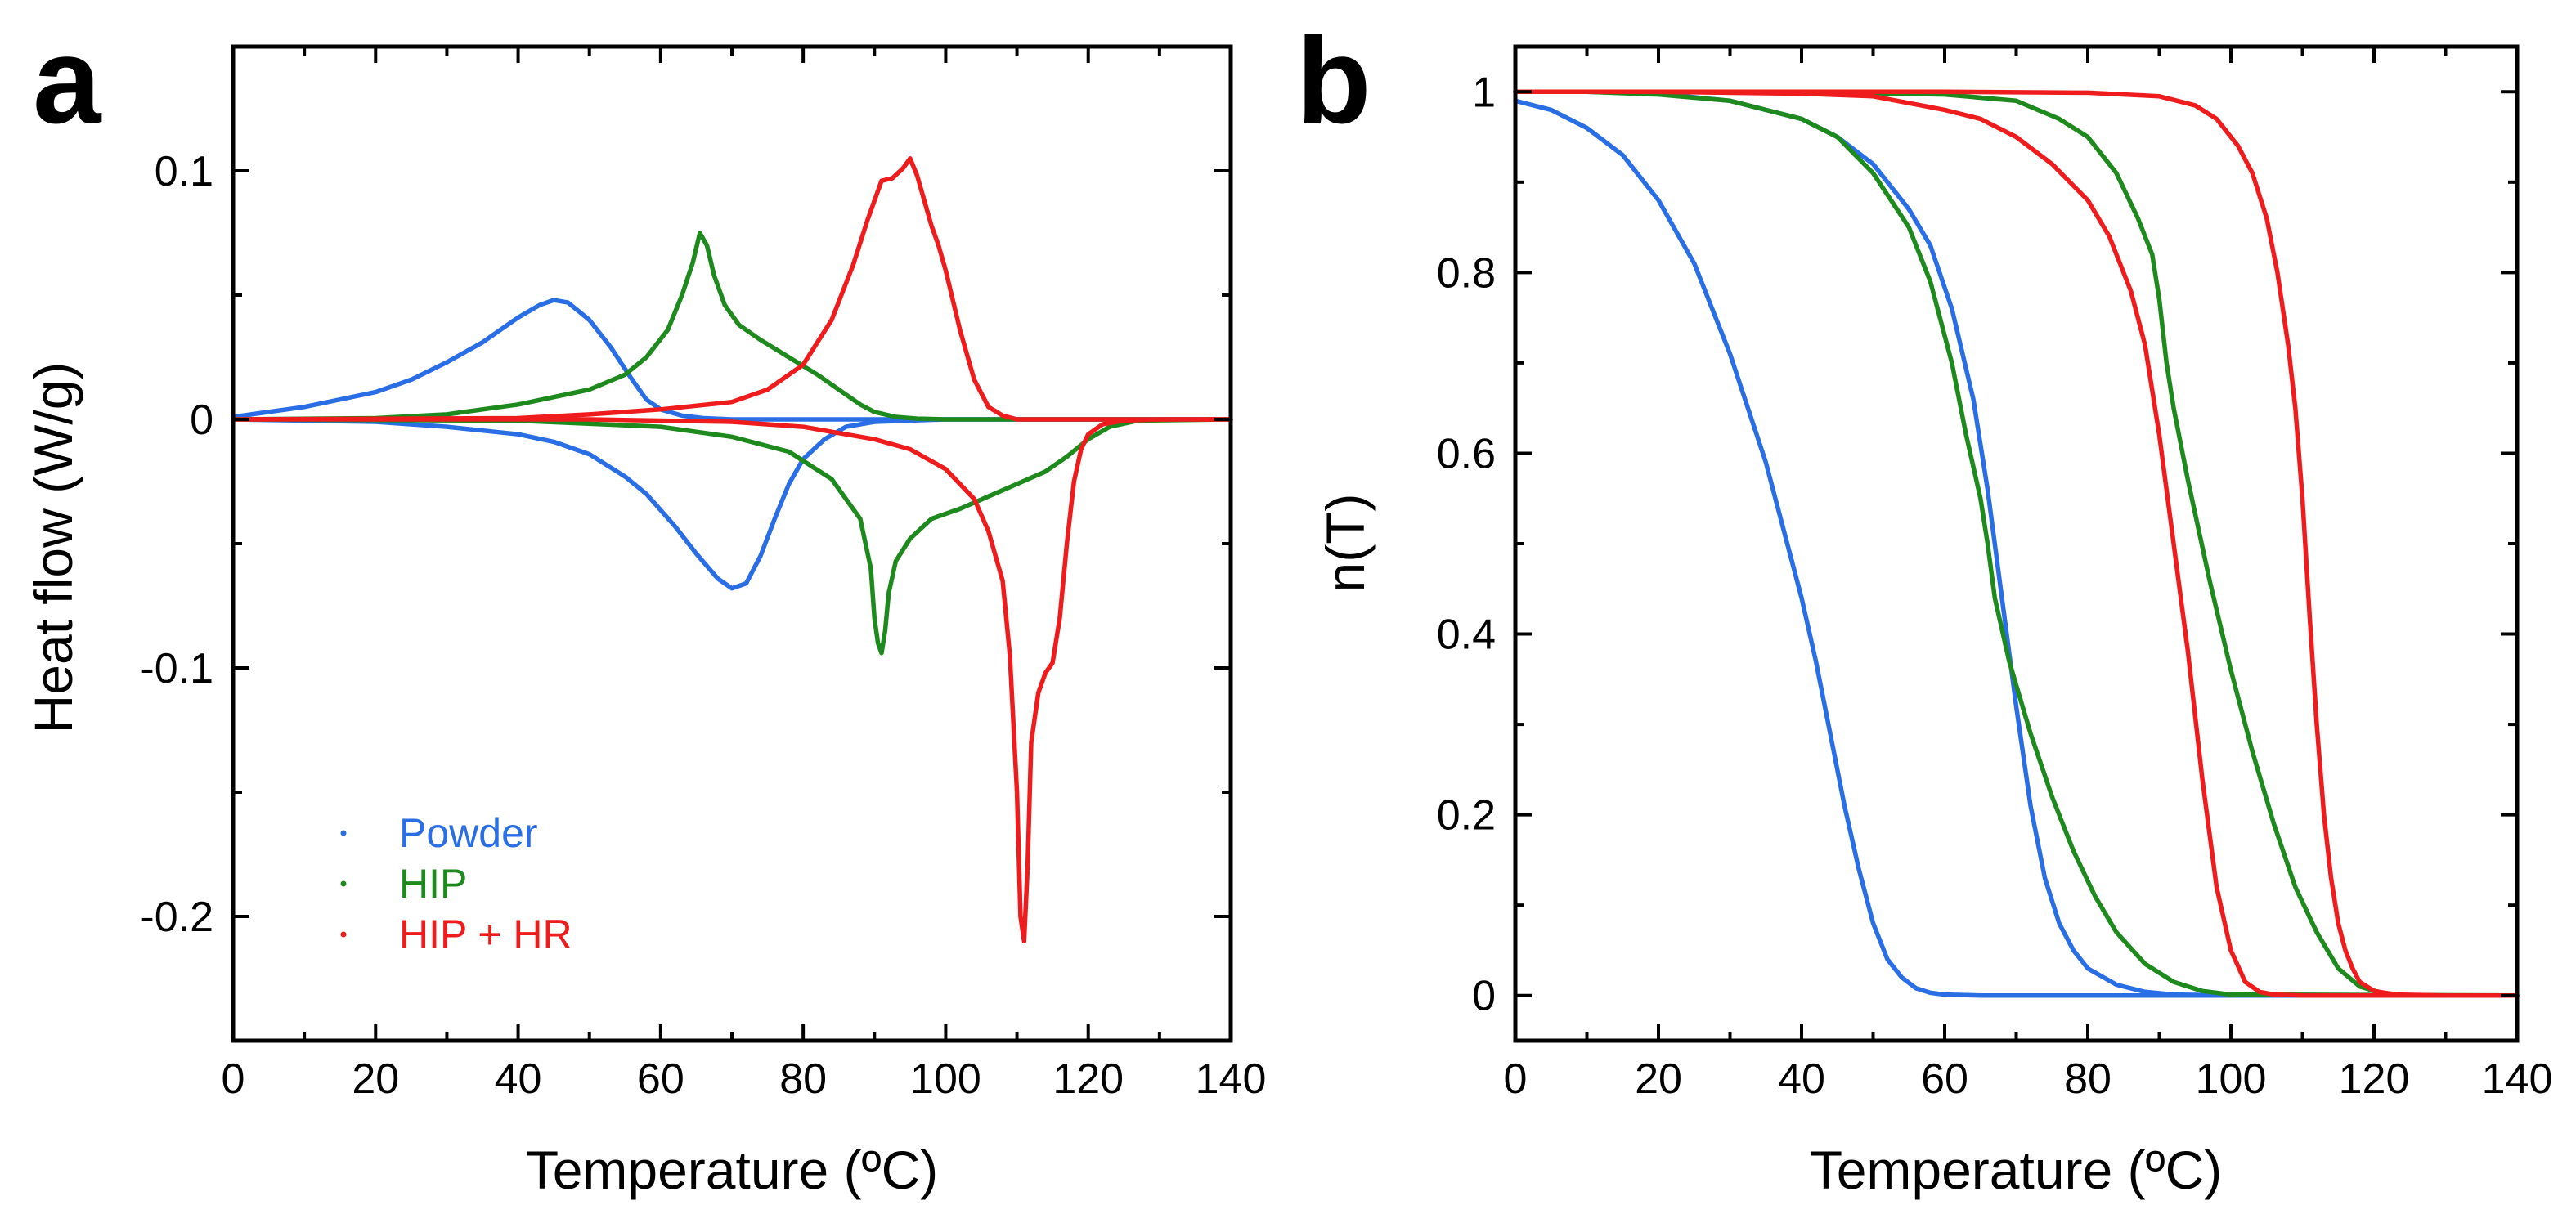  Describe the element at coordinates (67, 80) in the screenshot. I see `panel-a-letter: a` at that location.